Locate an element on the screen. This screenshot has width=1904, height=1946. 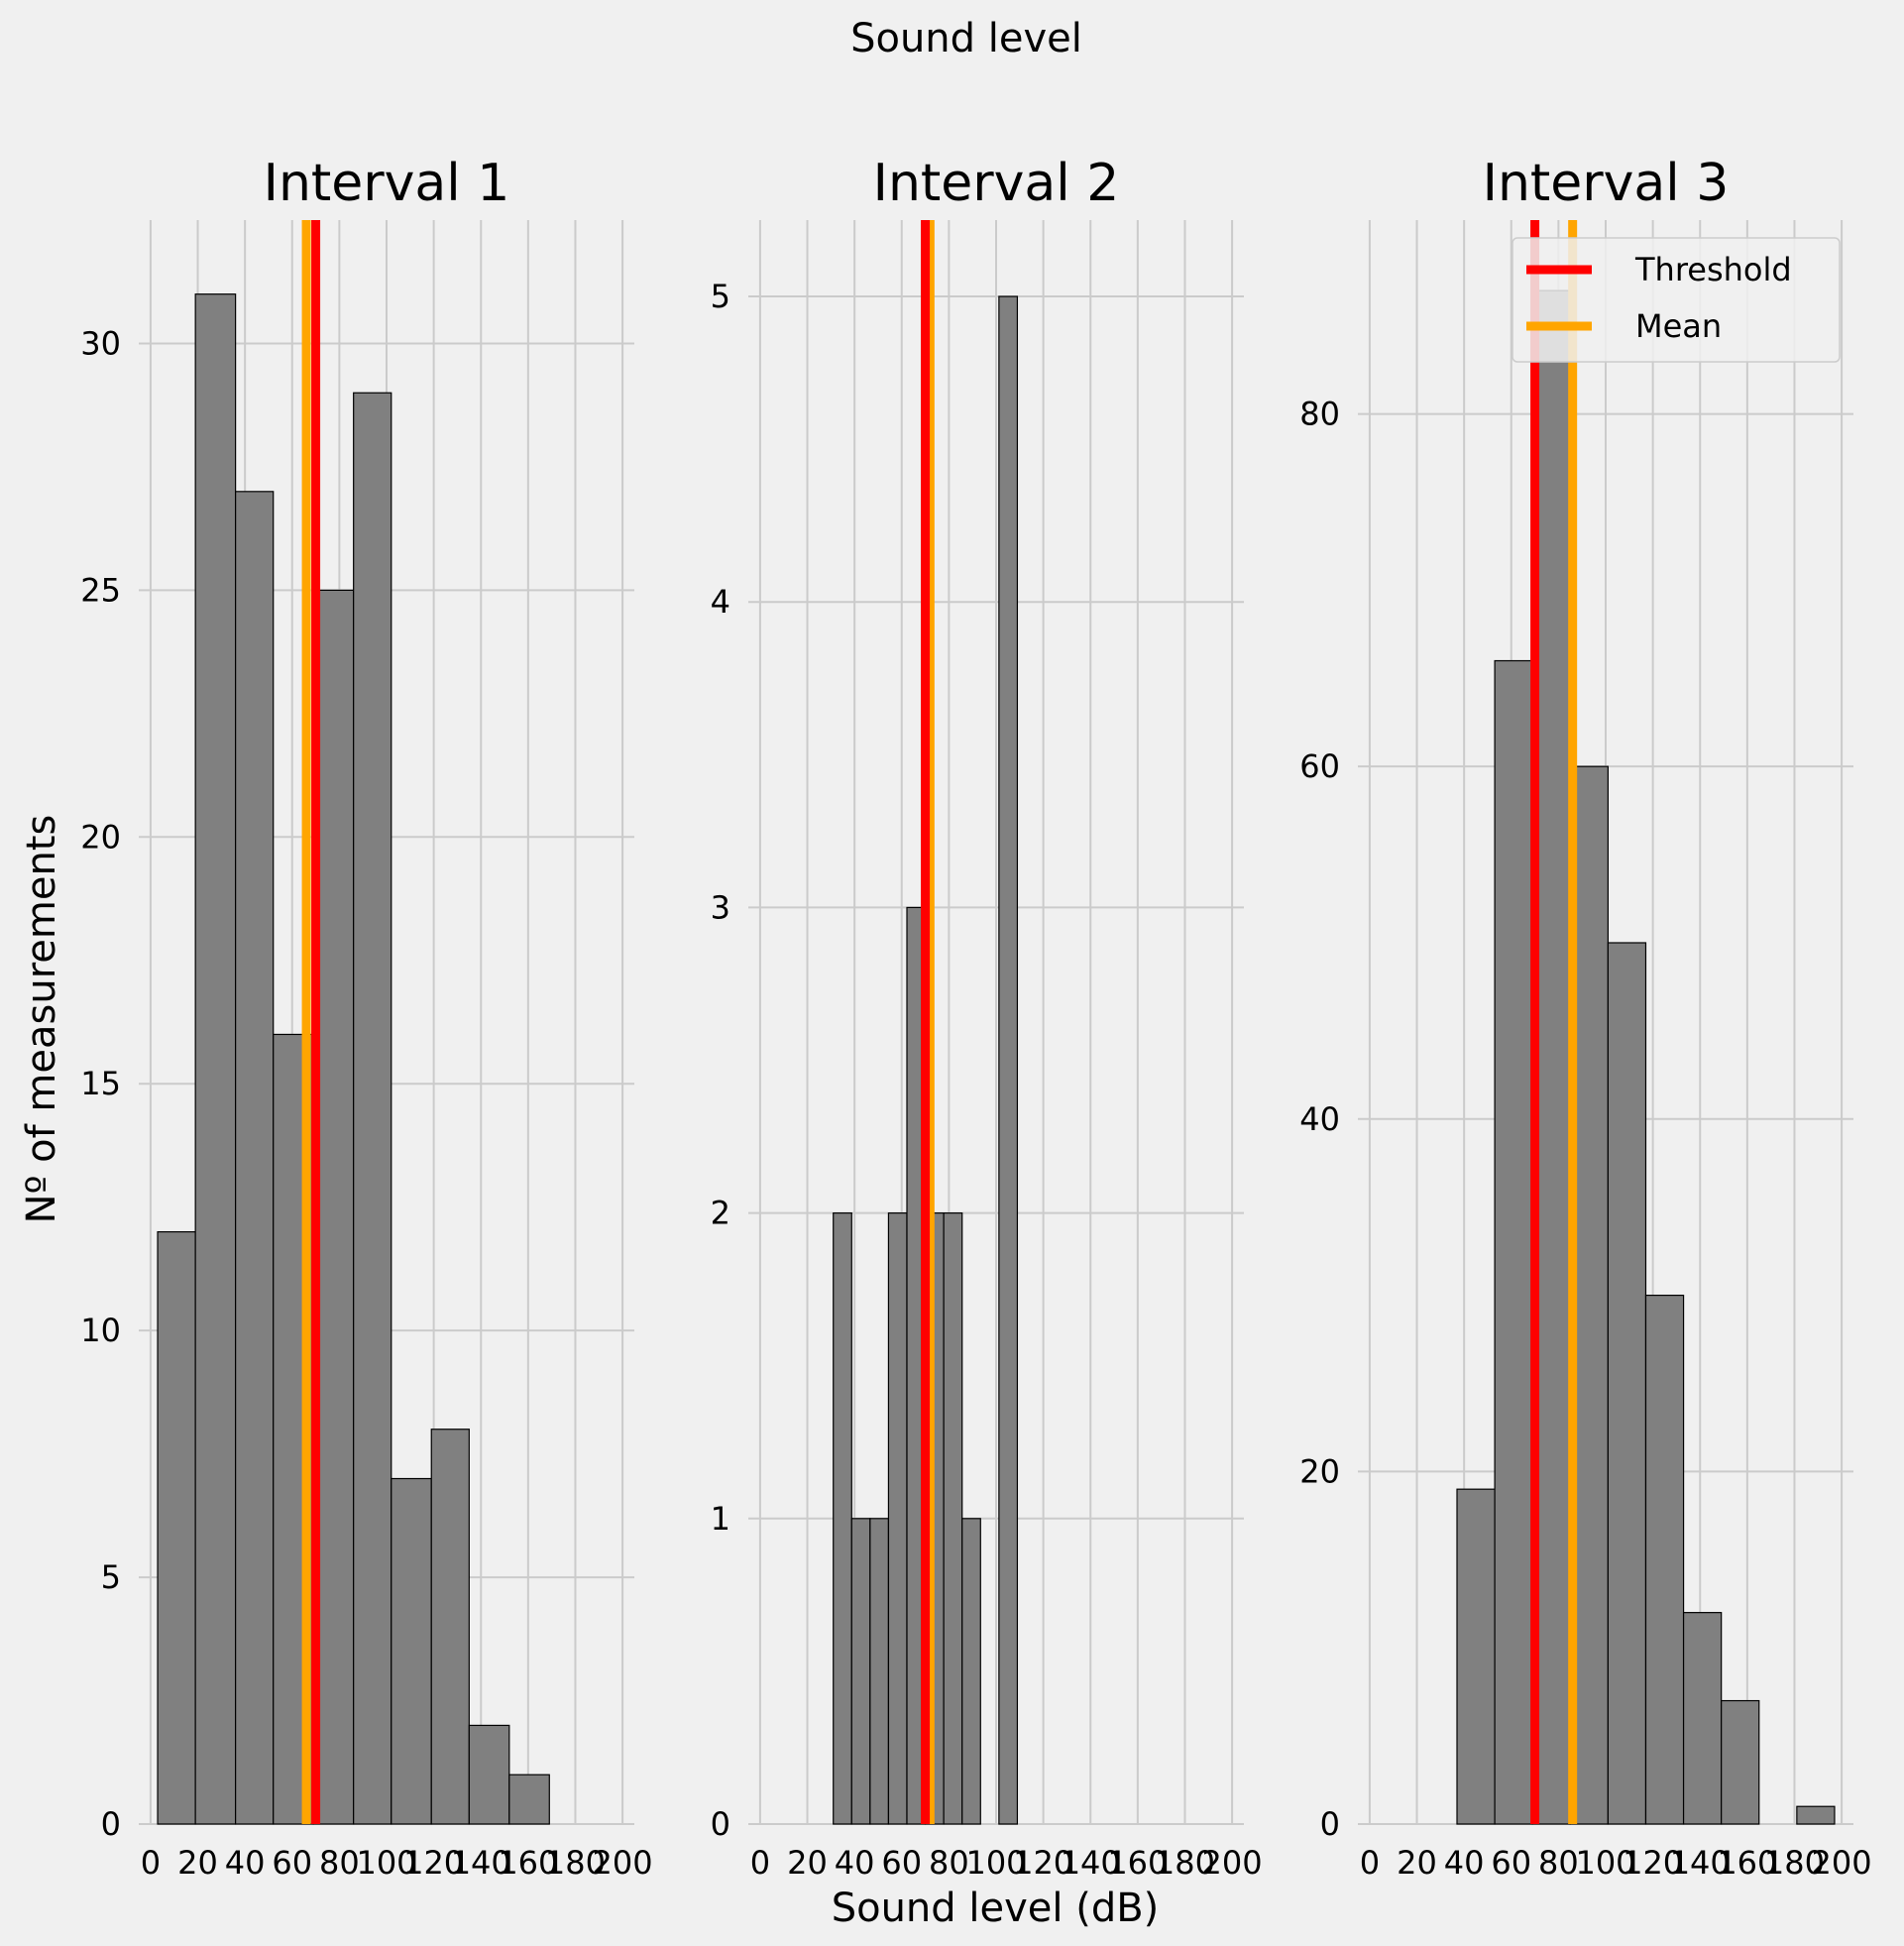
x-axis-label: Sound level (dB) is located at coordinates (996, 1908).